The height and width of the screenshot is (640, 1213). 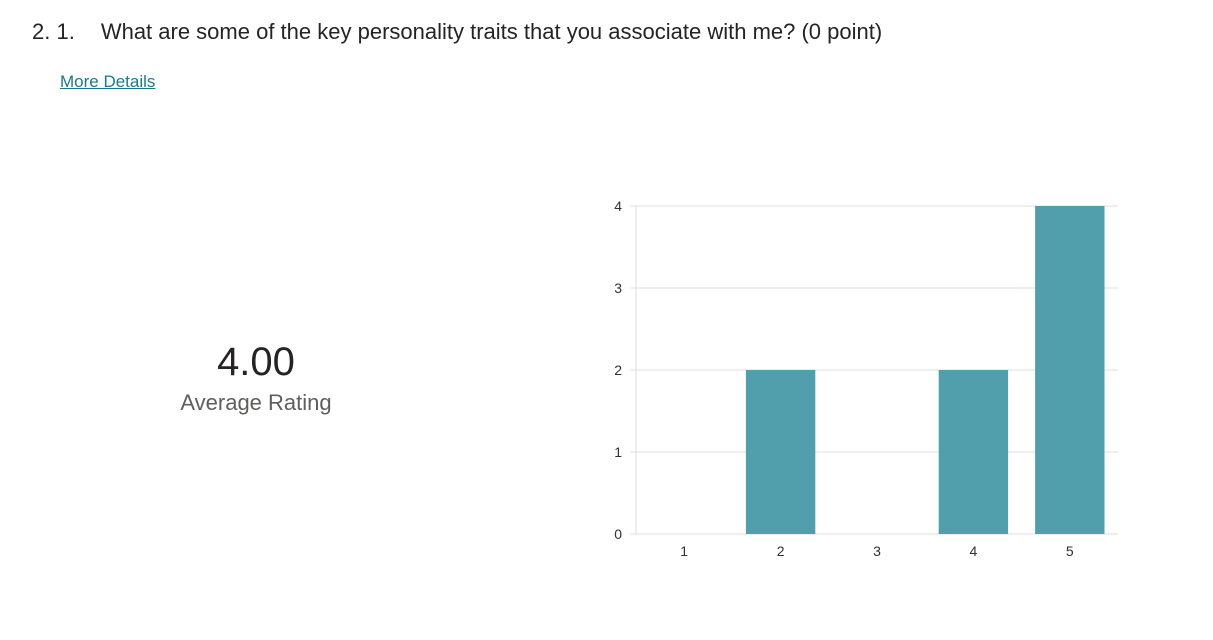 I want to click on x-tick-label: 4, so click(x=974, y=551).